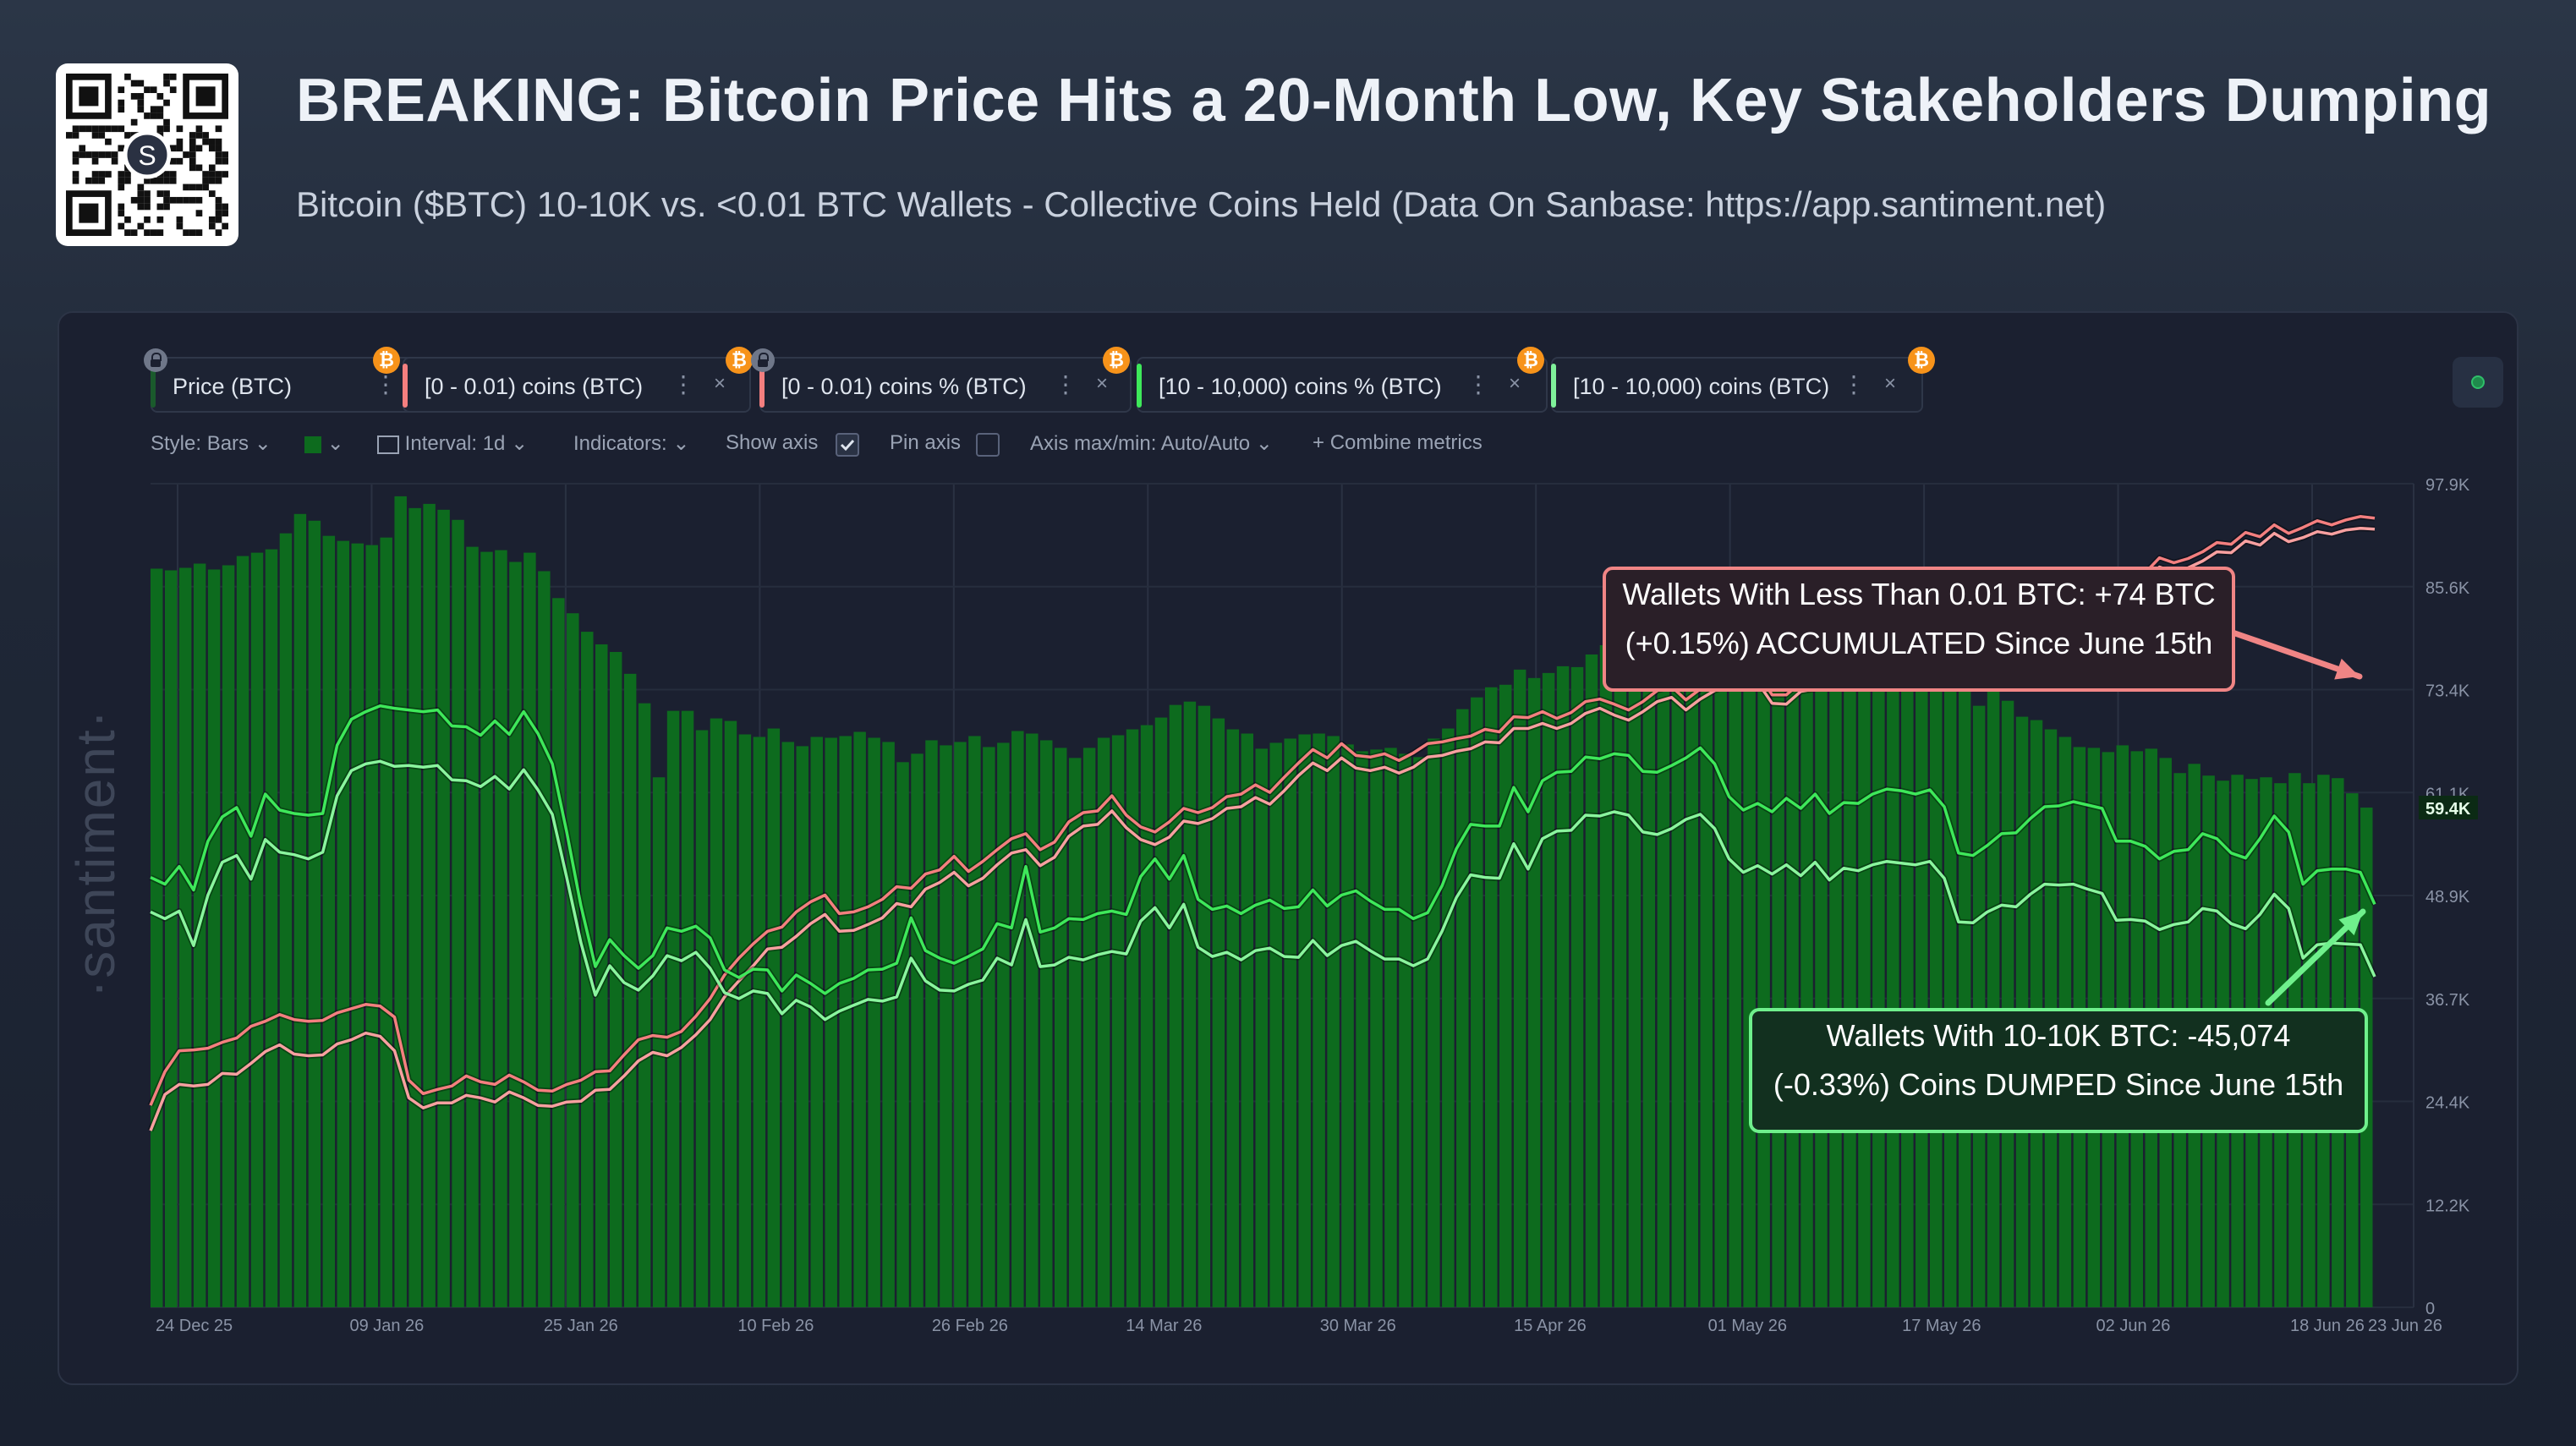  Describe the element at coordinates (232, 386) in the screenshot. I see `chip-label: Price (BTC)` at that location.